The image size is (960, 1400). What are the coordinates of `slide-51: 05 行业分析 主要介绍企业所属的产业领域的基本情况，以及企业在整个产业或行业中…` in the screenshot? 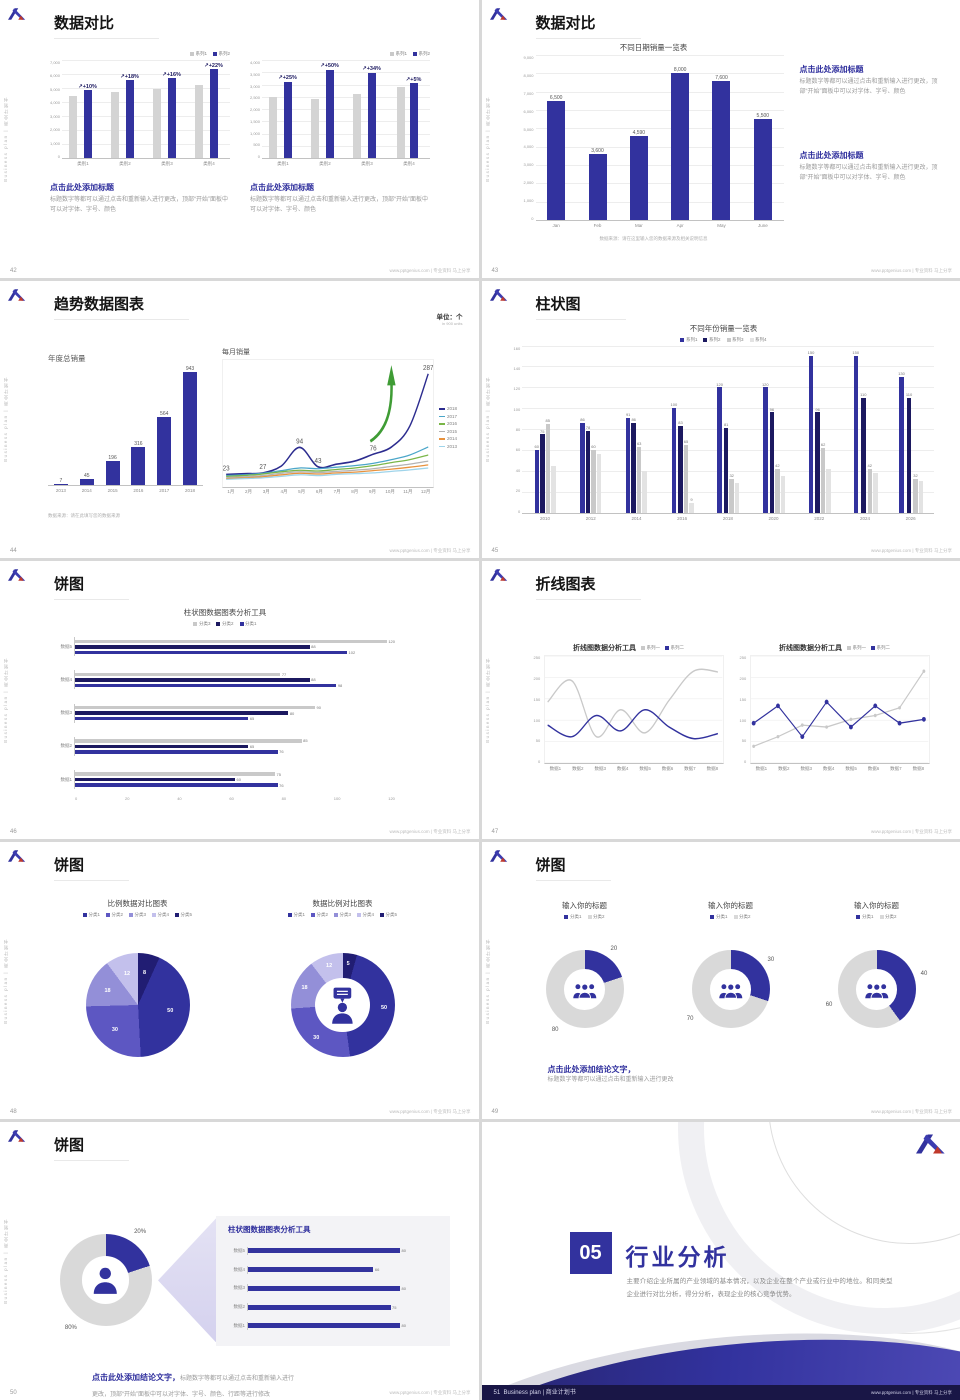 It's located at (720, 1261).